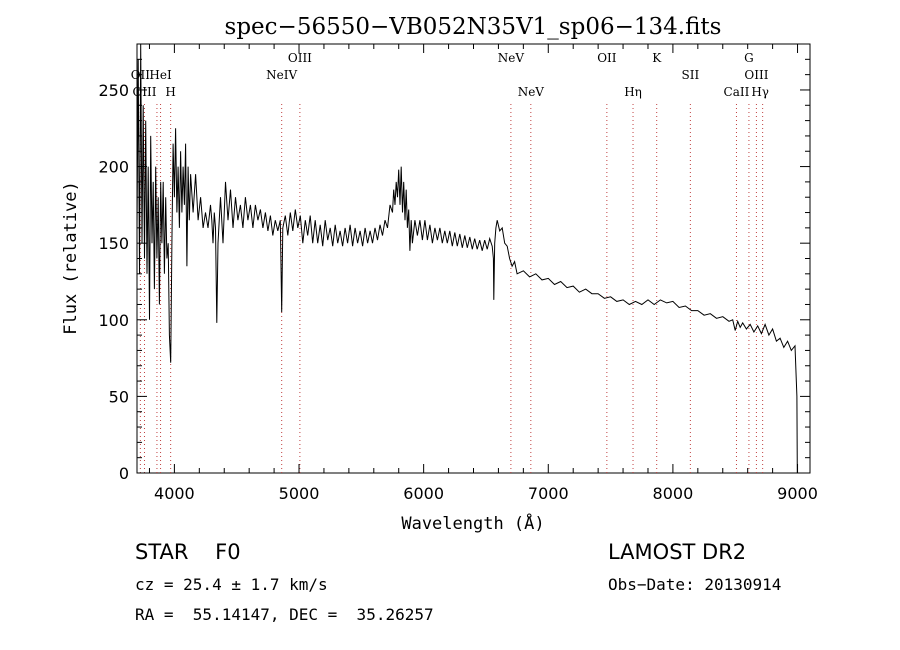 The height and width of the screenshot is (650, 900). I want to click on emission-line-label: SII, so click(691, 75).